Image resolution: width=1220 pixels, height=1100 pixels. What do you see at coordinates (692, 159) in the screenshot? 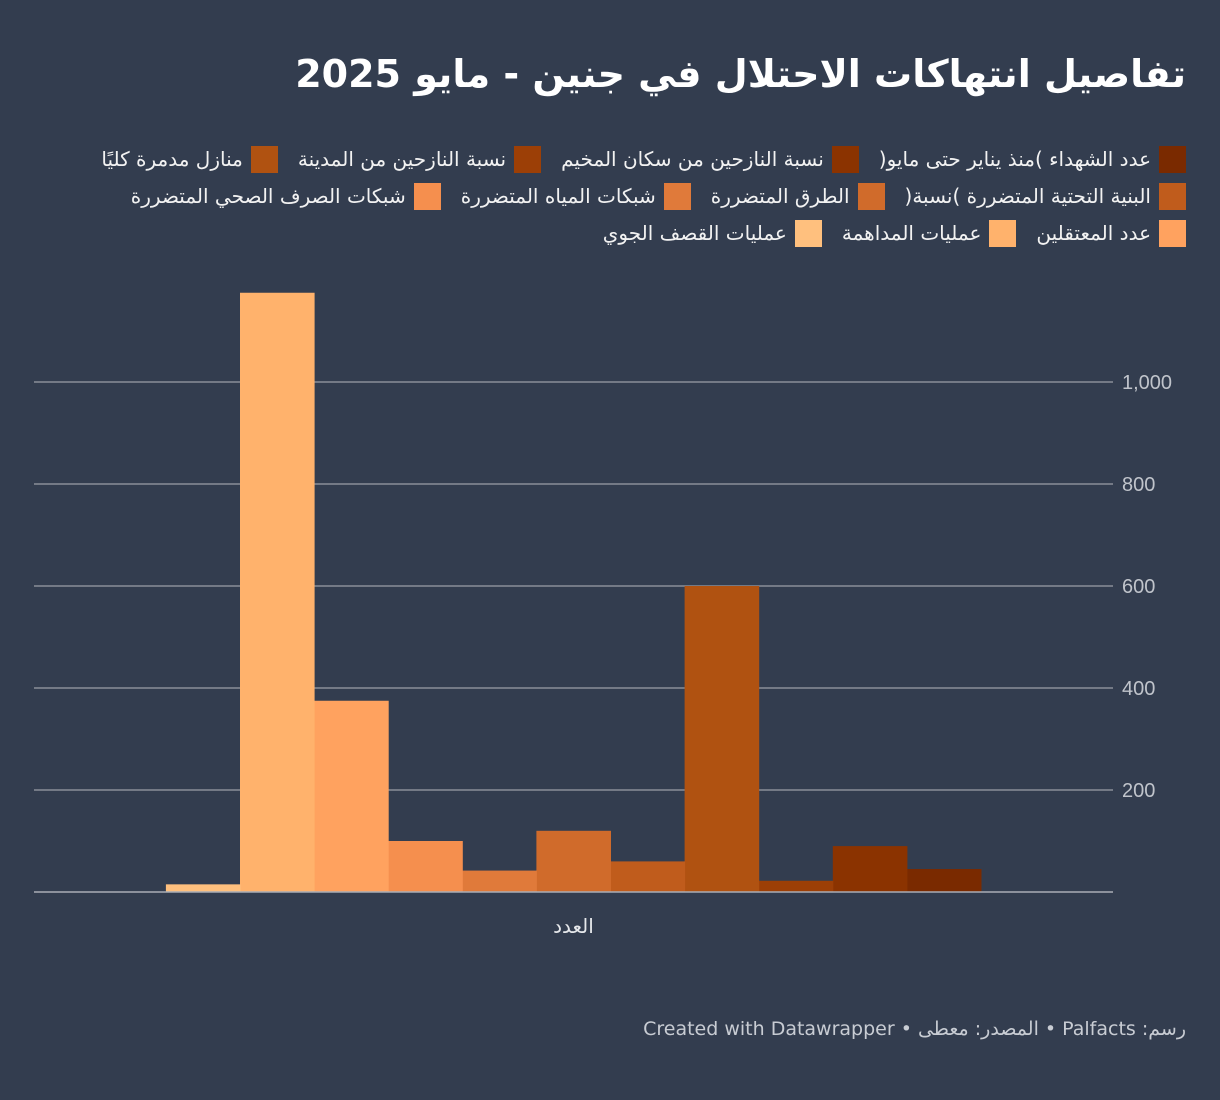
I see `legend-label: نسبة النازحين من سكان المخيم` at bounding box center [692, 159].